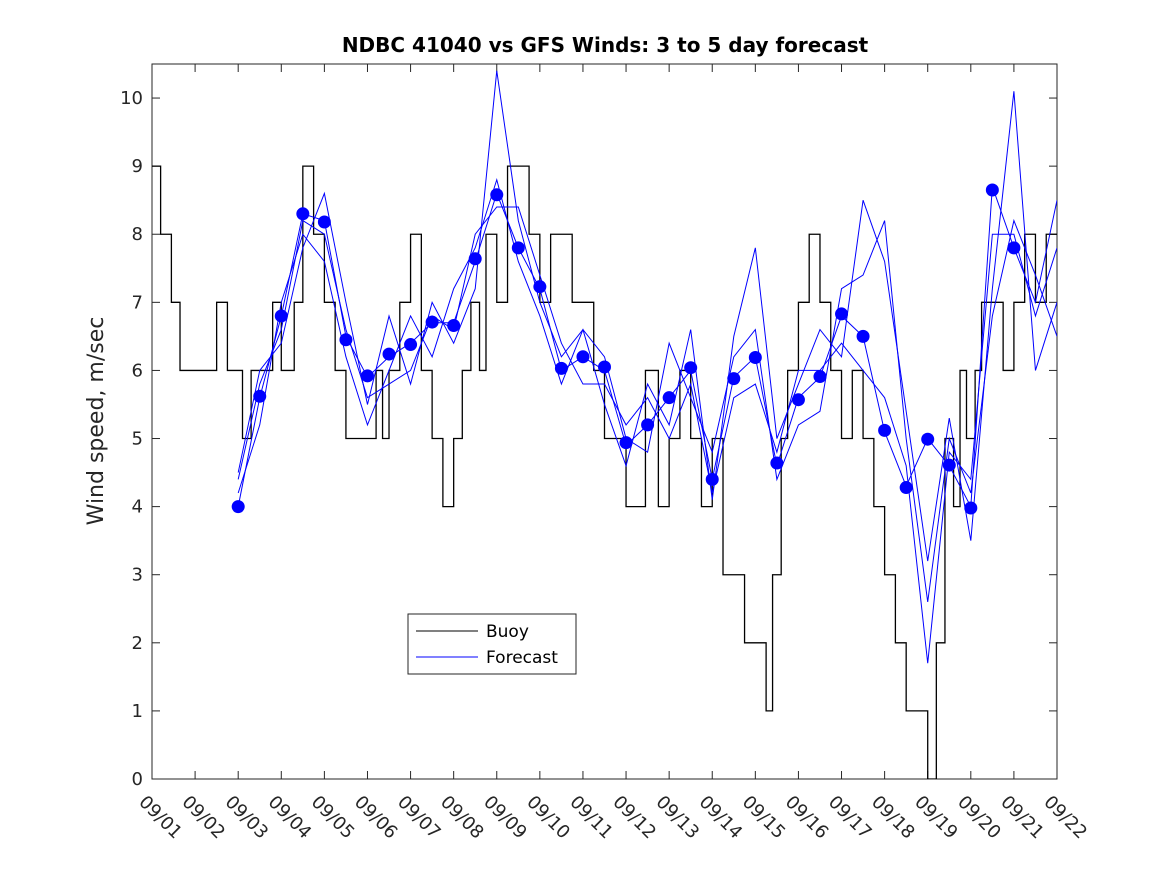 The width and height of the screenshot is (1167, 875). Describe the element at coordinates (137, 711) in the screenshot. I see `y-tick-label: 1` at that location.